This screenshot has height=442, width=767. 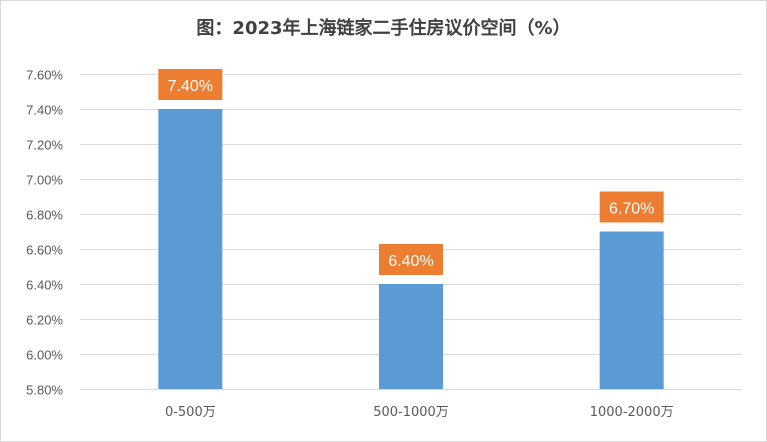 I want to click on chart-title: 图：2023年上海链家二手住房议价空间（%）, so click(x=383, y=28).